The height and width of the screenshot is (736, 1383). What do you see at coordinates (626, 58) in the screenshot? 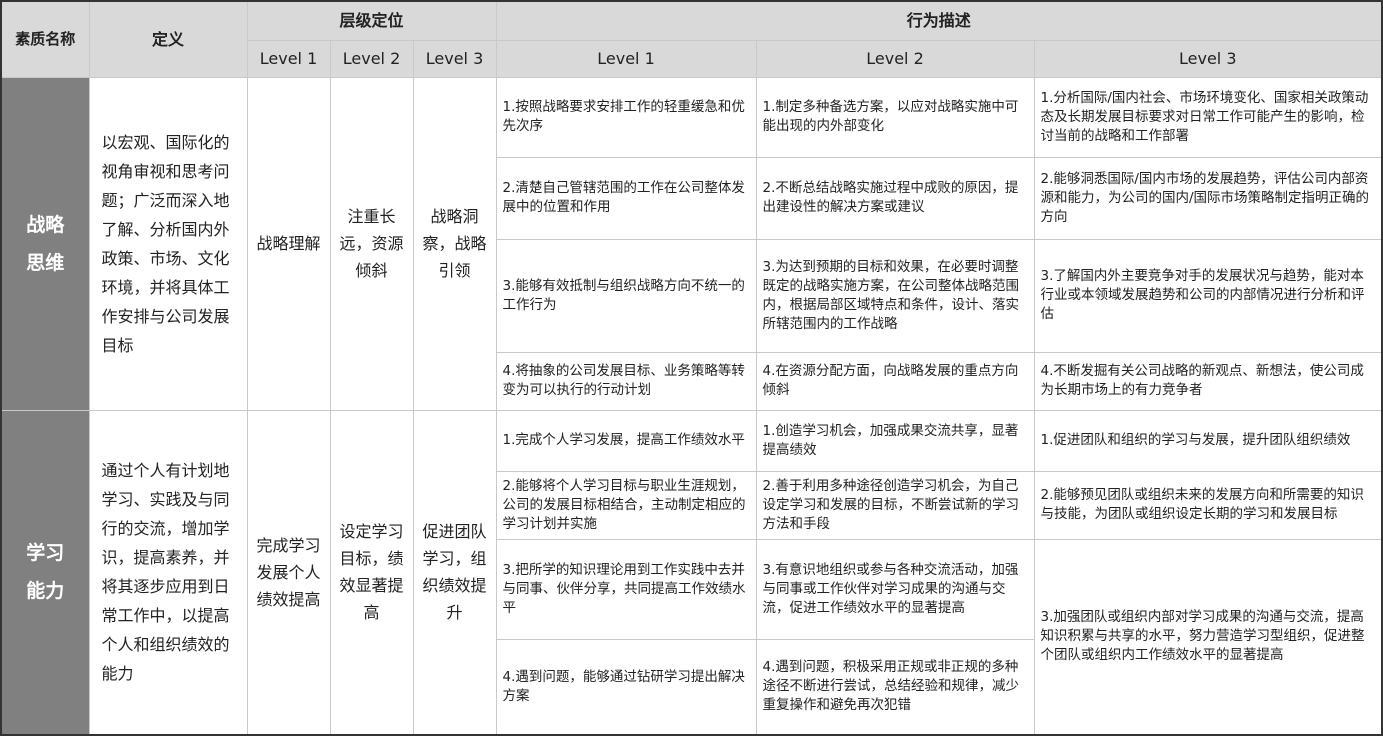
I see `header-behavior-level-1: Level 1` at bounding box center [626, 58].